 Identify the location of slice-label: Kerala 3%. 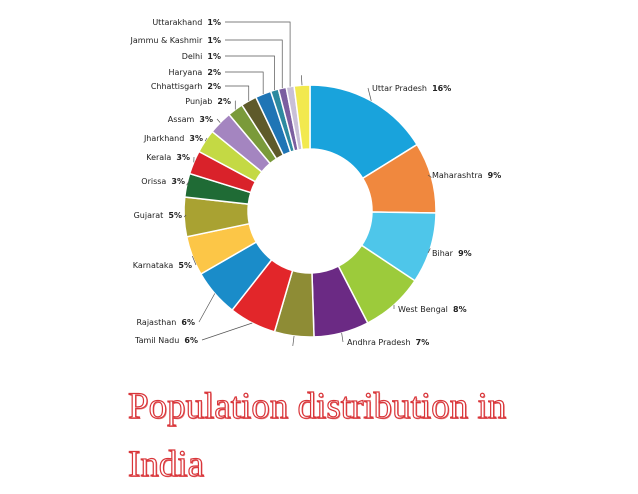
(168, 157).